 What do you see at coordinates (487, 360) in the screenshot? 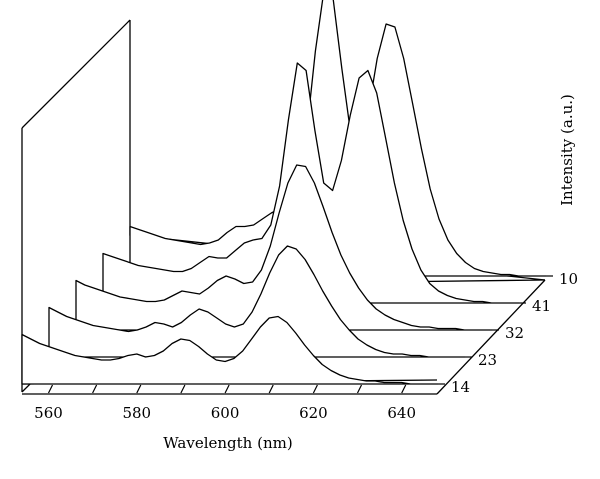
I see `depth-label-23: 23` at bounding box center [487, 360].